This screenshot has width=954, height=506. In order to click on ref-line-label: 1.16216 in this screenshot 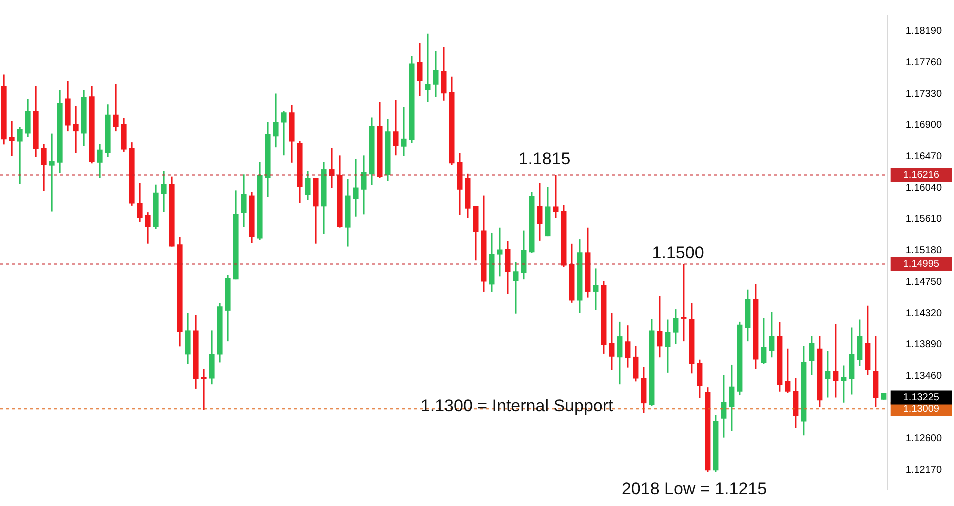, I will do `click(921, 176)`.